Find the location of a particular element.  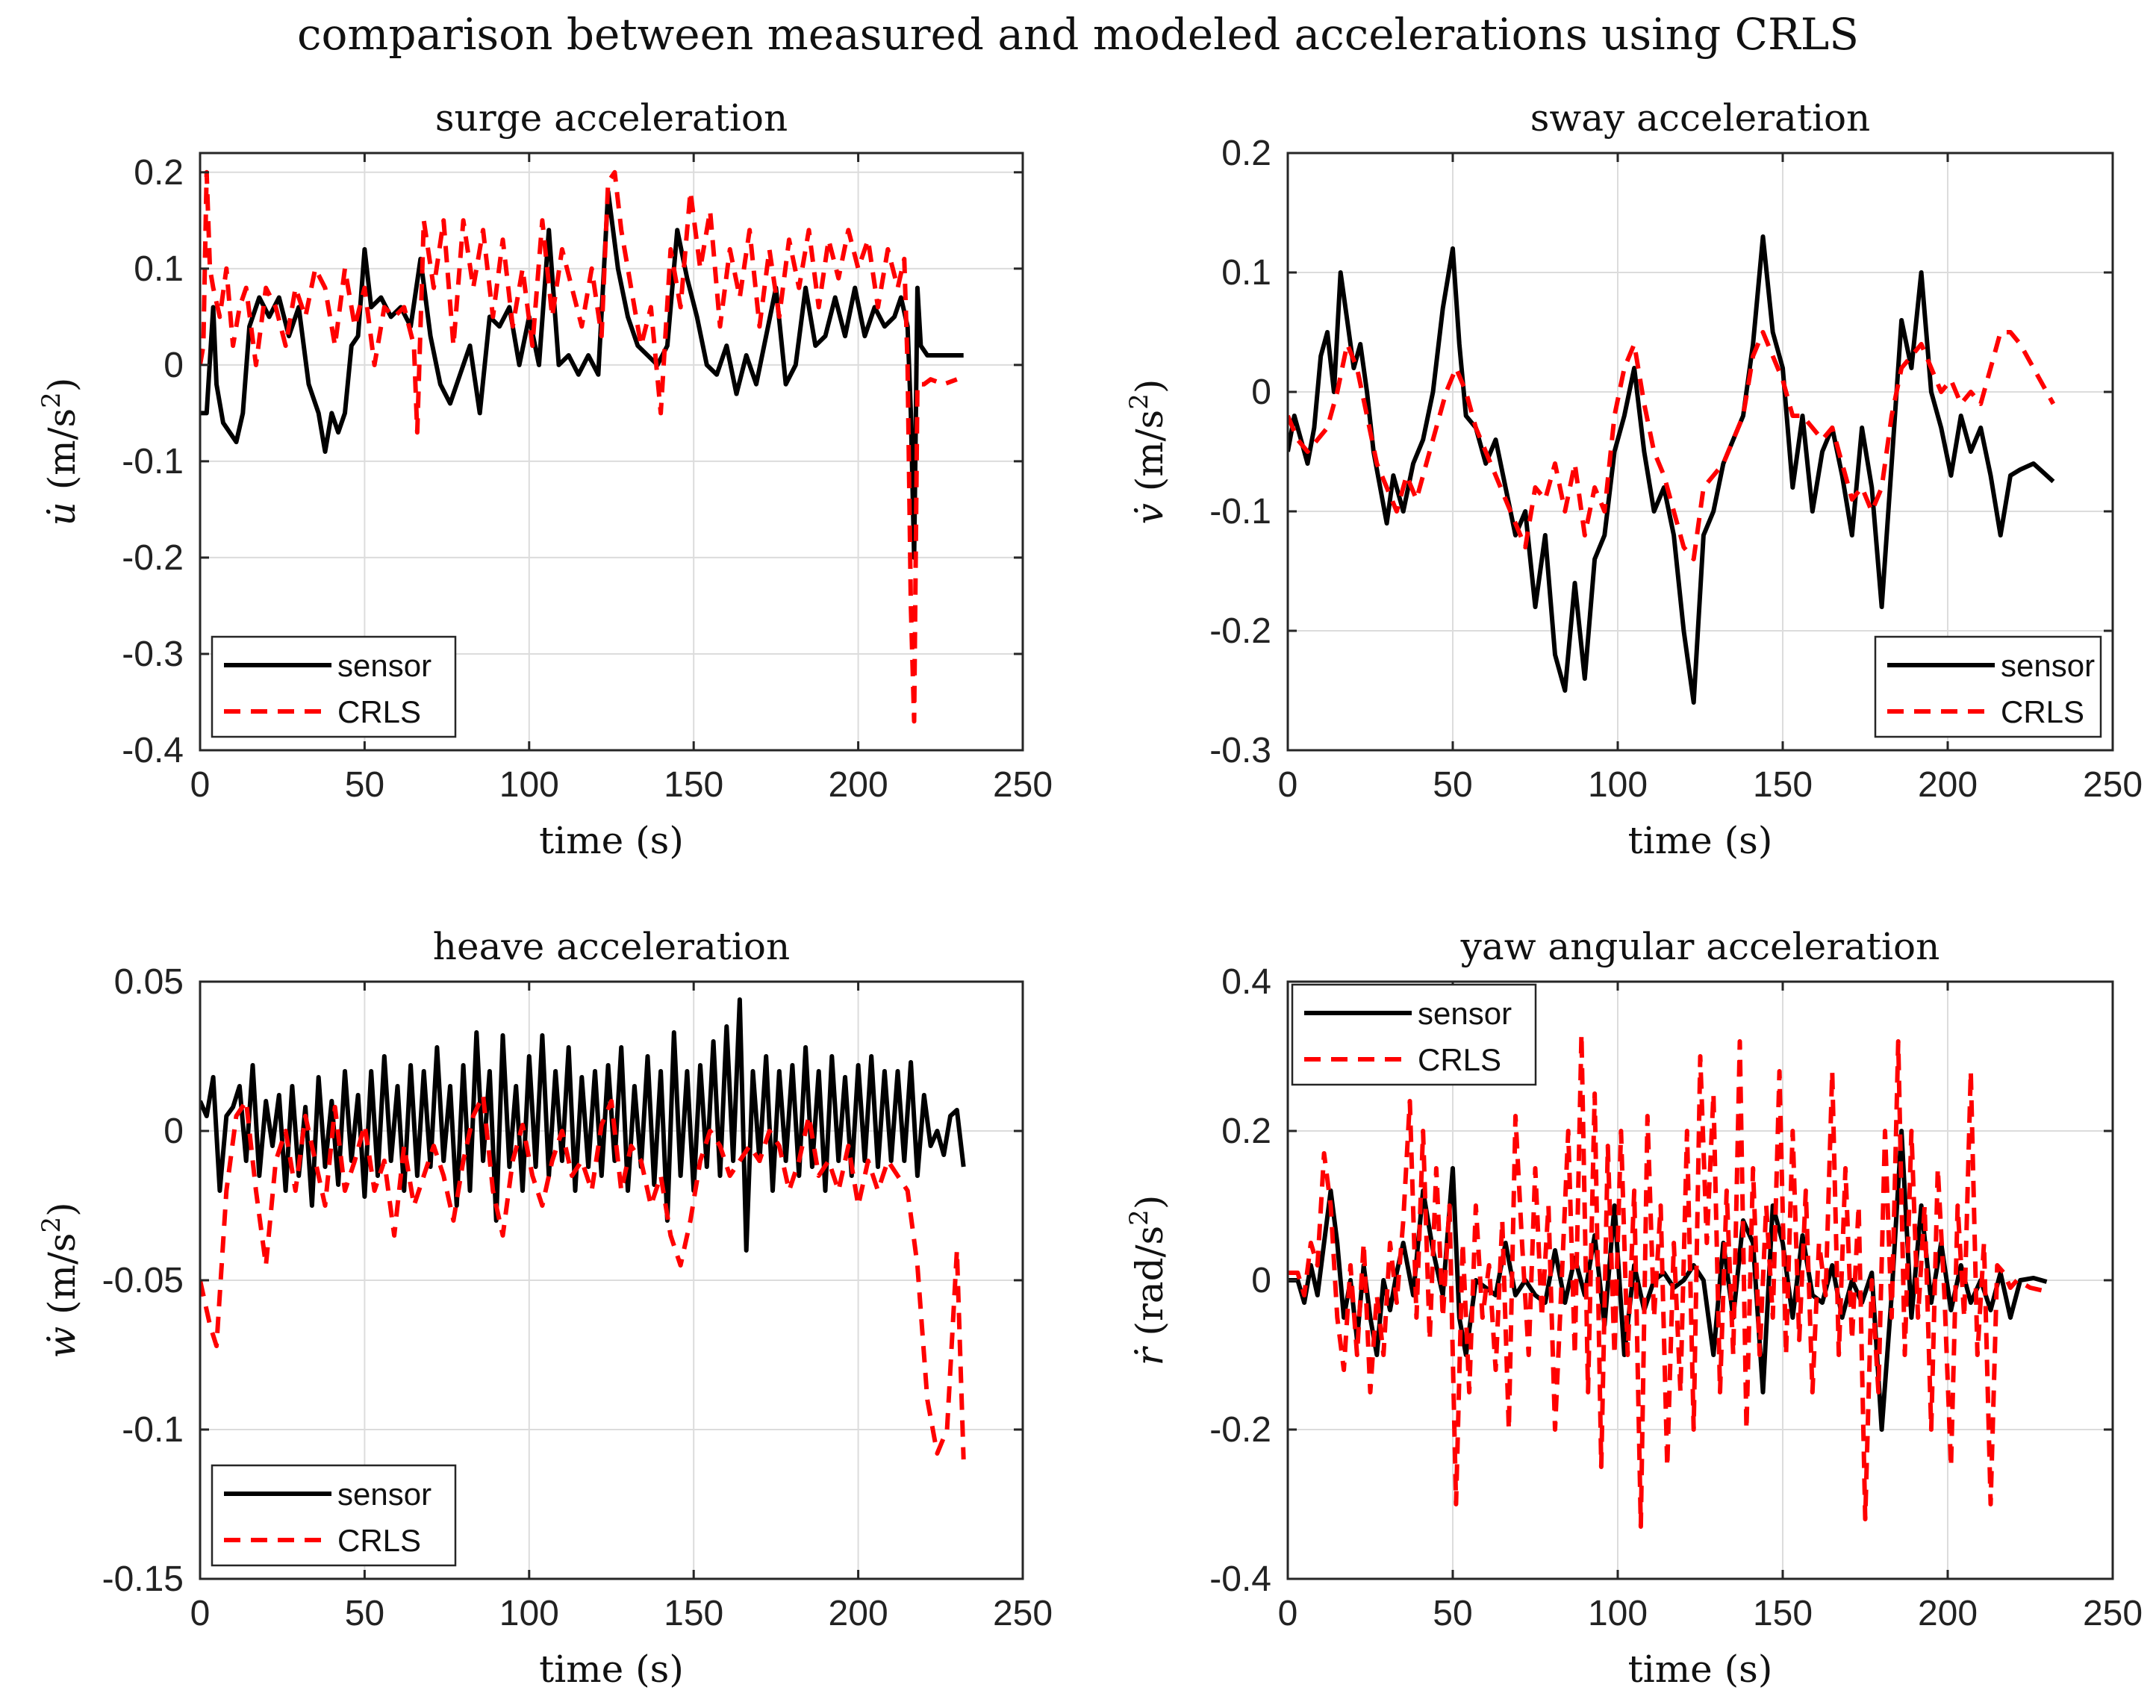

panel-title: heave acceleration is located at coordinates (611, 946).